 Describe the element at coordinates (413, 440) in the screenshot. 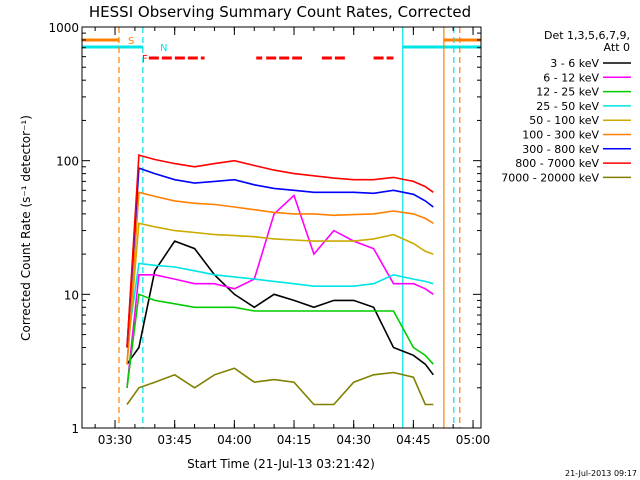

I see `x-tick-label: 04:45` at that location.